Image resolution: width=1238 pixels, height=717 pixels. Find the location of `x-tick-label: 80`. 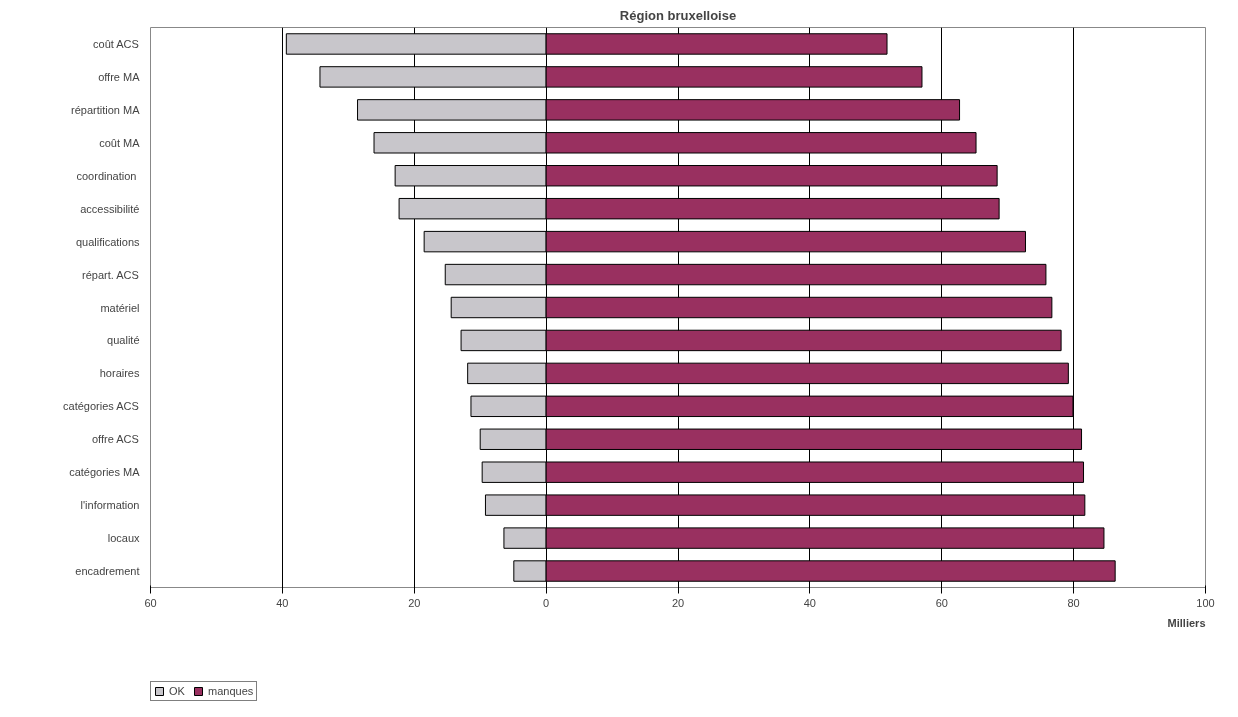

x-tick-label: 80 is located at coordinates (1073, 602).